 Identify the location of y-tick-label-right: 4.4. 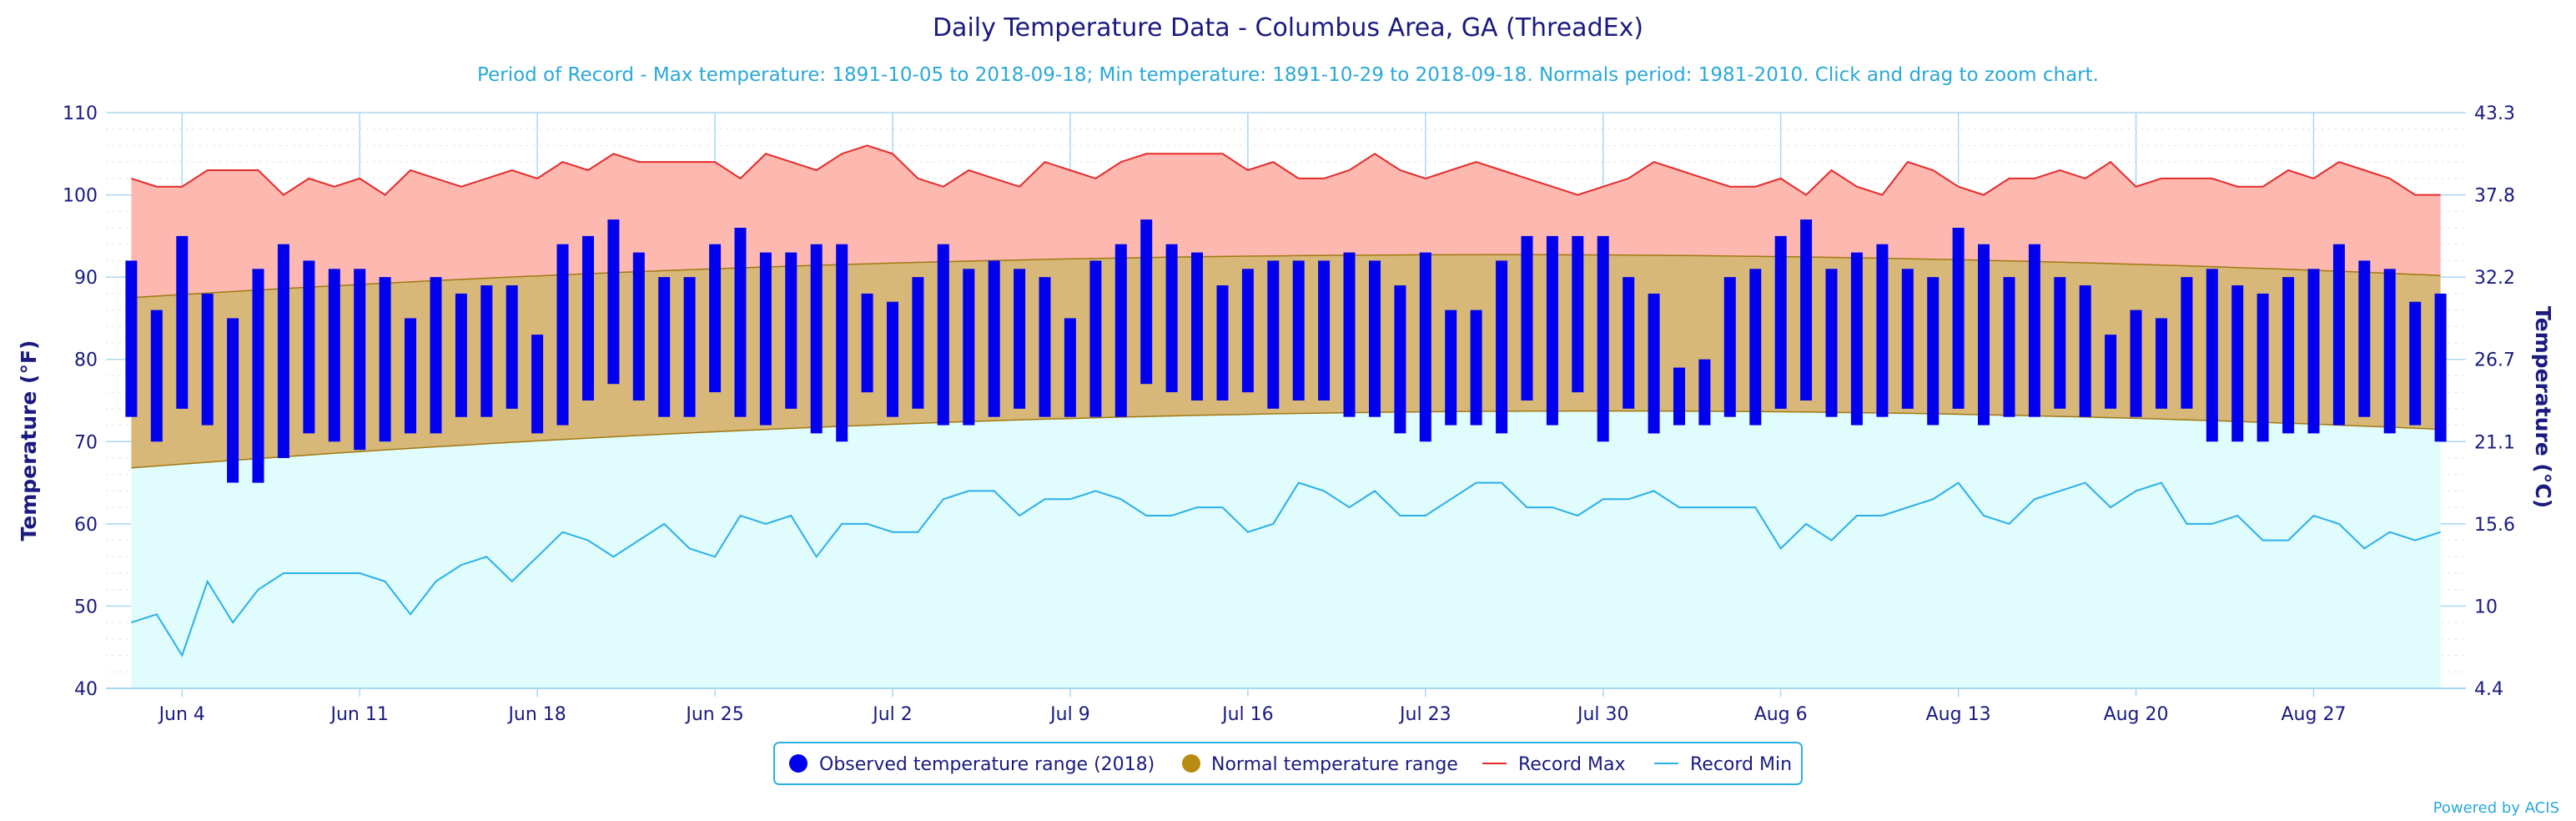
(2488, 689).